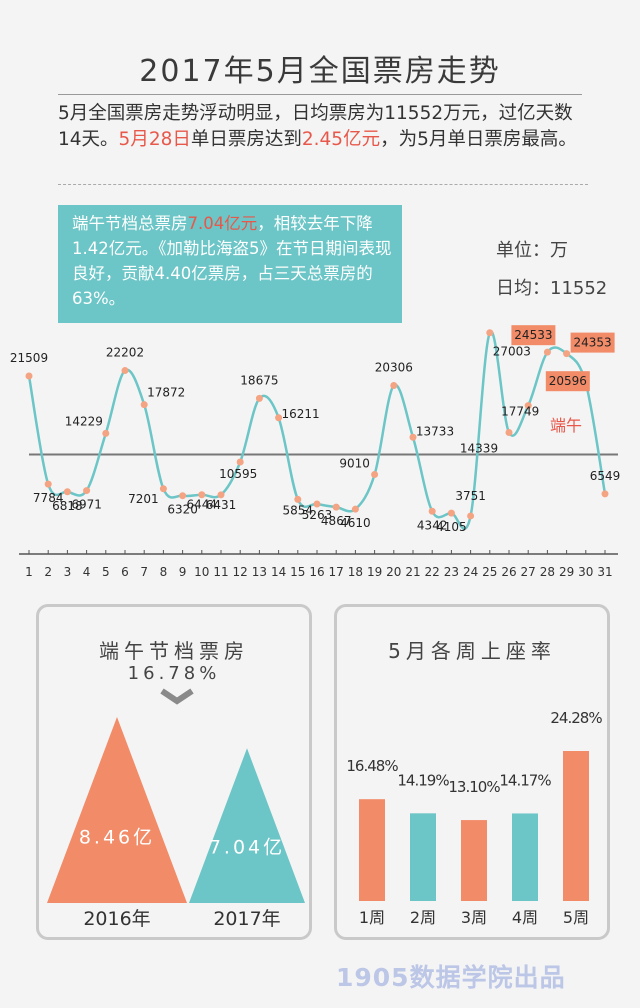  What do you see at coordinates (323, 184) in the screenshot?
I see `intro-divider` at bounding box center [323, 184].